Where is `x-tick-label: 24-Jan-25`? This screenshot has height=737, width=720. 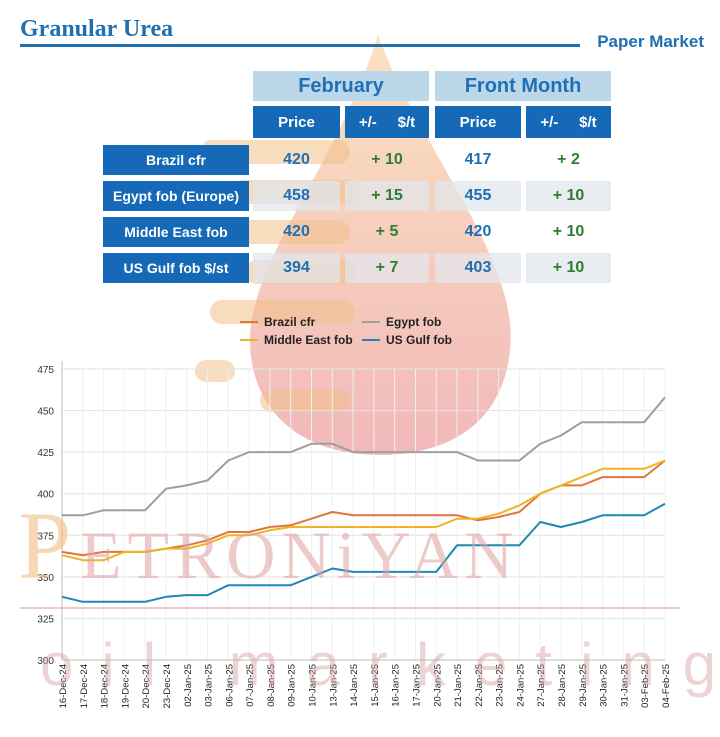
x-tick-label: 24-Jan-25 is located at coordinates (520, 685).